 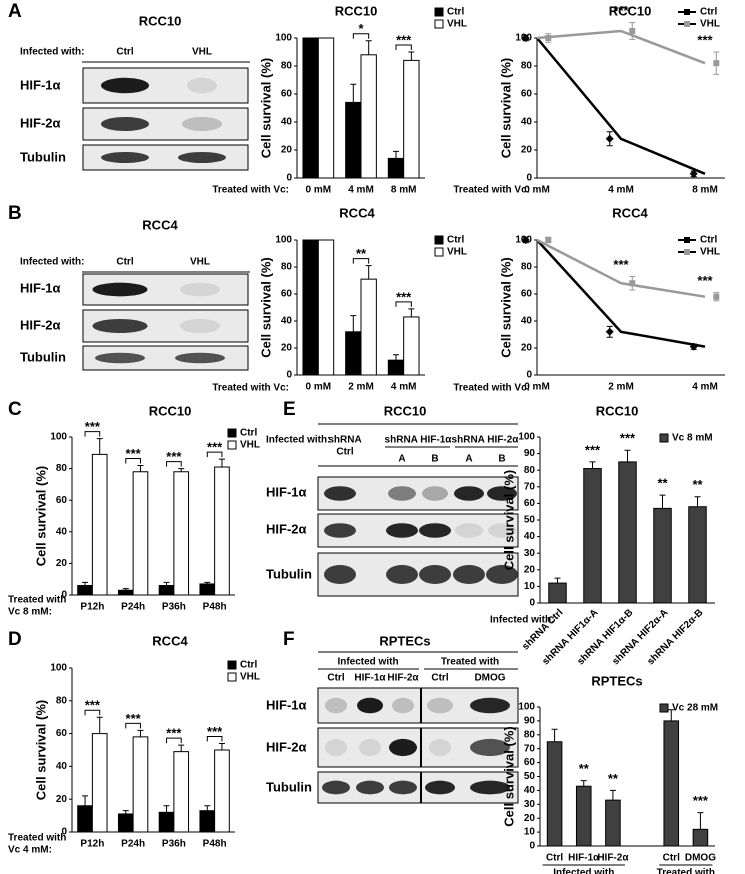 I want to click on y-tick-label: 70, so click(x=530, y=486).